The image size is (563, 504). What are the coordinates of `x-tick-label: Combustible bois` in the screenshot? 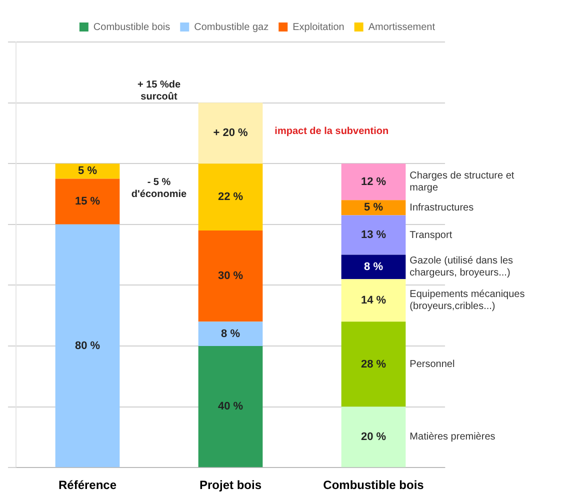 It's located at (373, 485).